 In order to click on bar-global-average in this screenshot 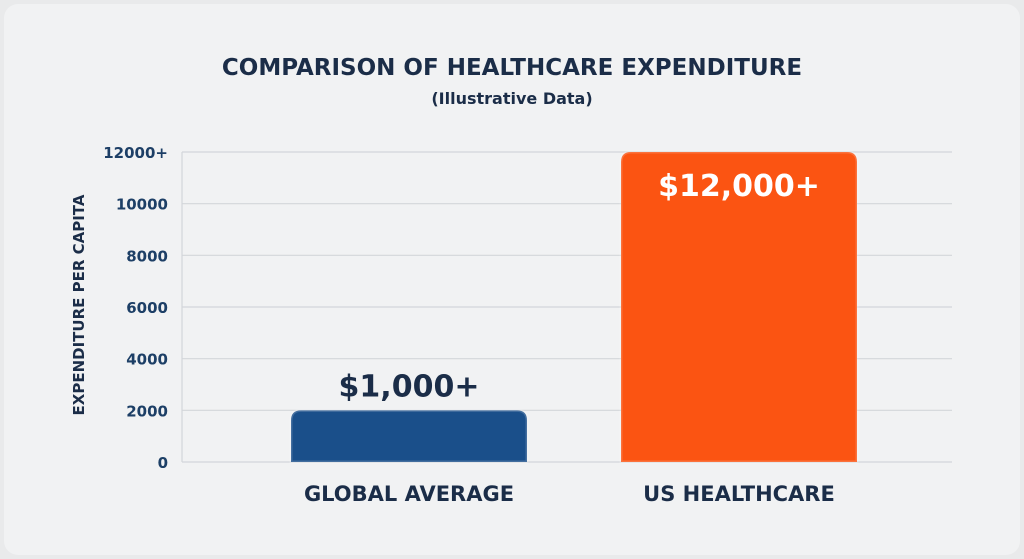, I will do `click(409, 436)`.